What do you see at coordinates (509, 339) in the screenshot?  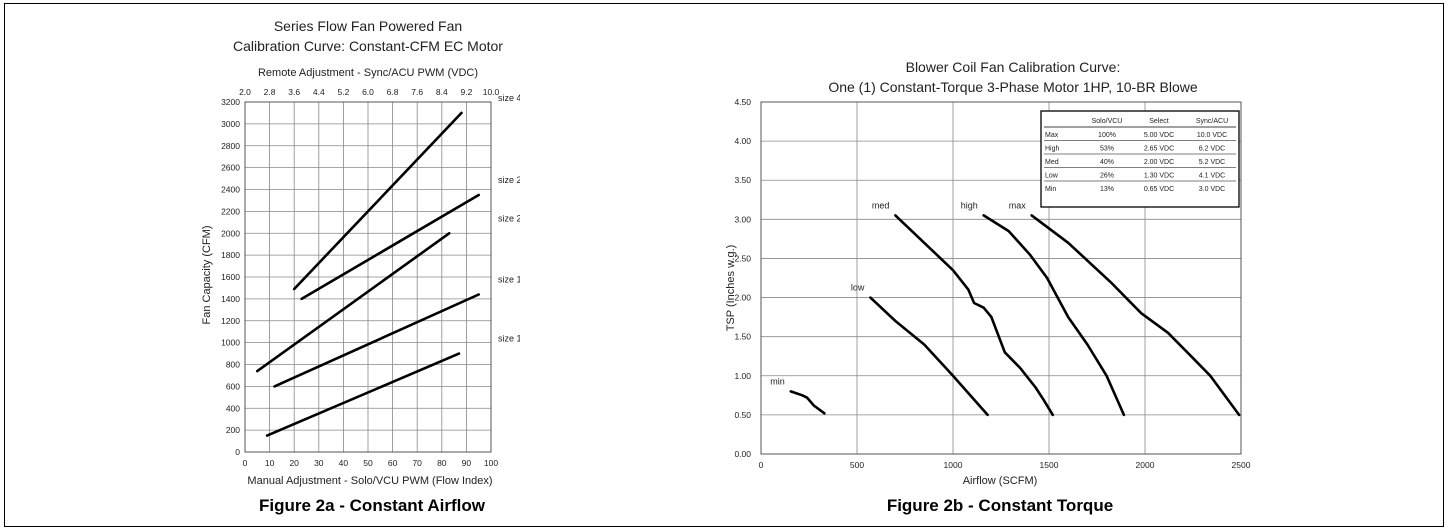 I see `series-size-11-label: size 11` at bounding box center [509, 339].